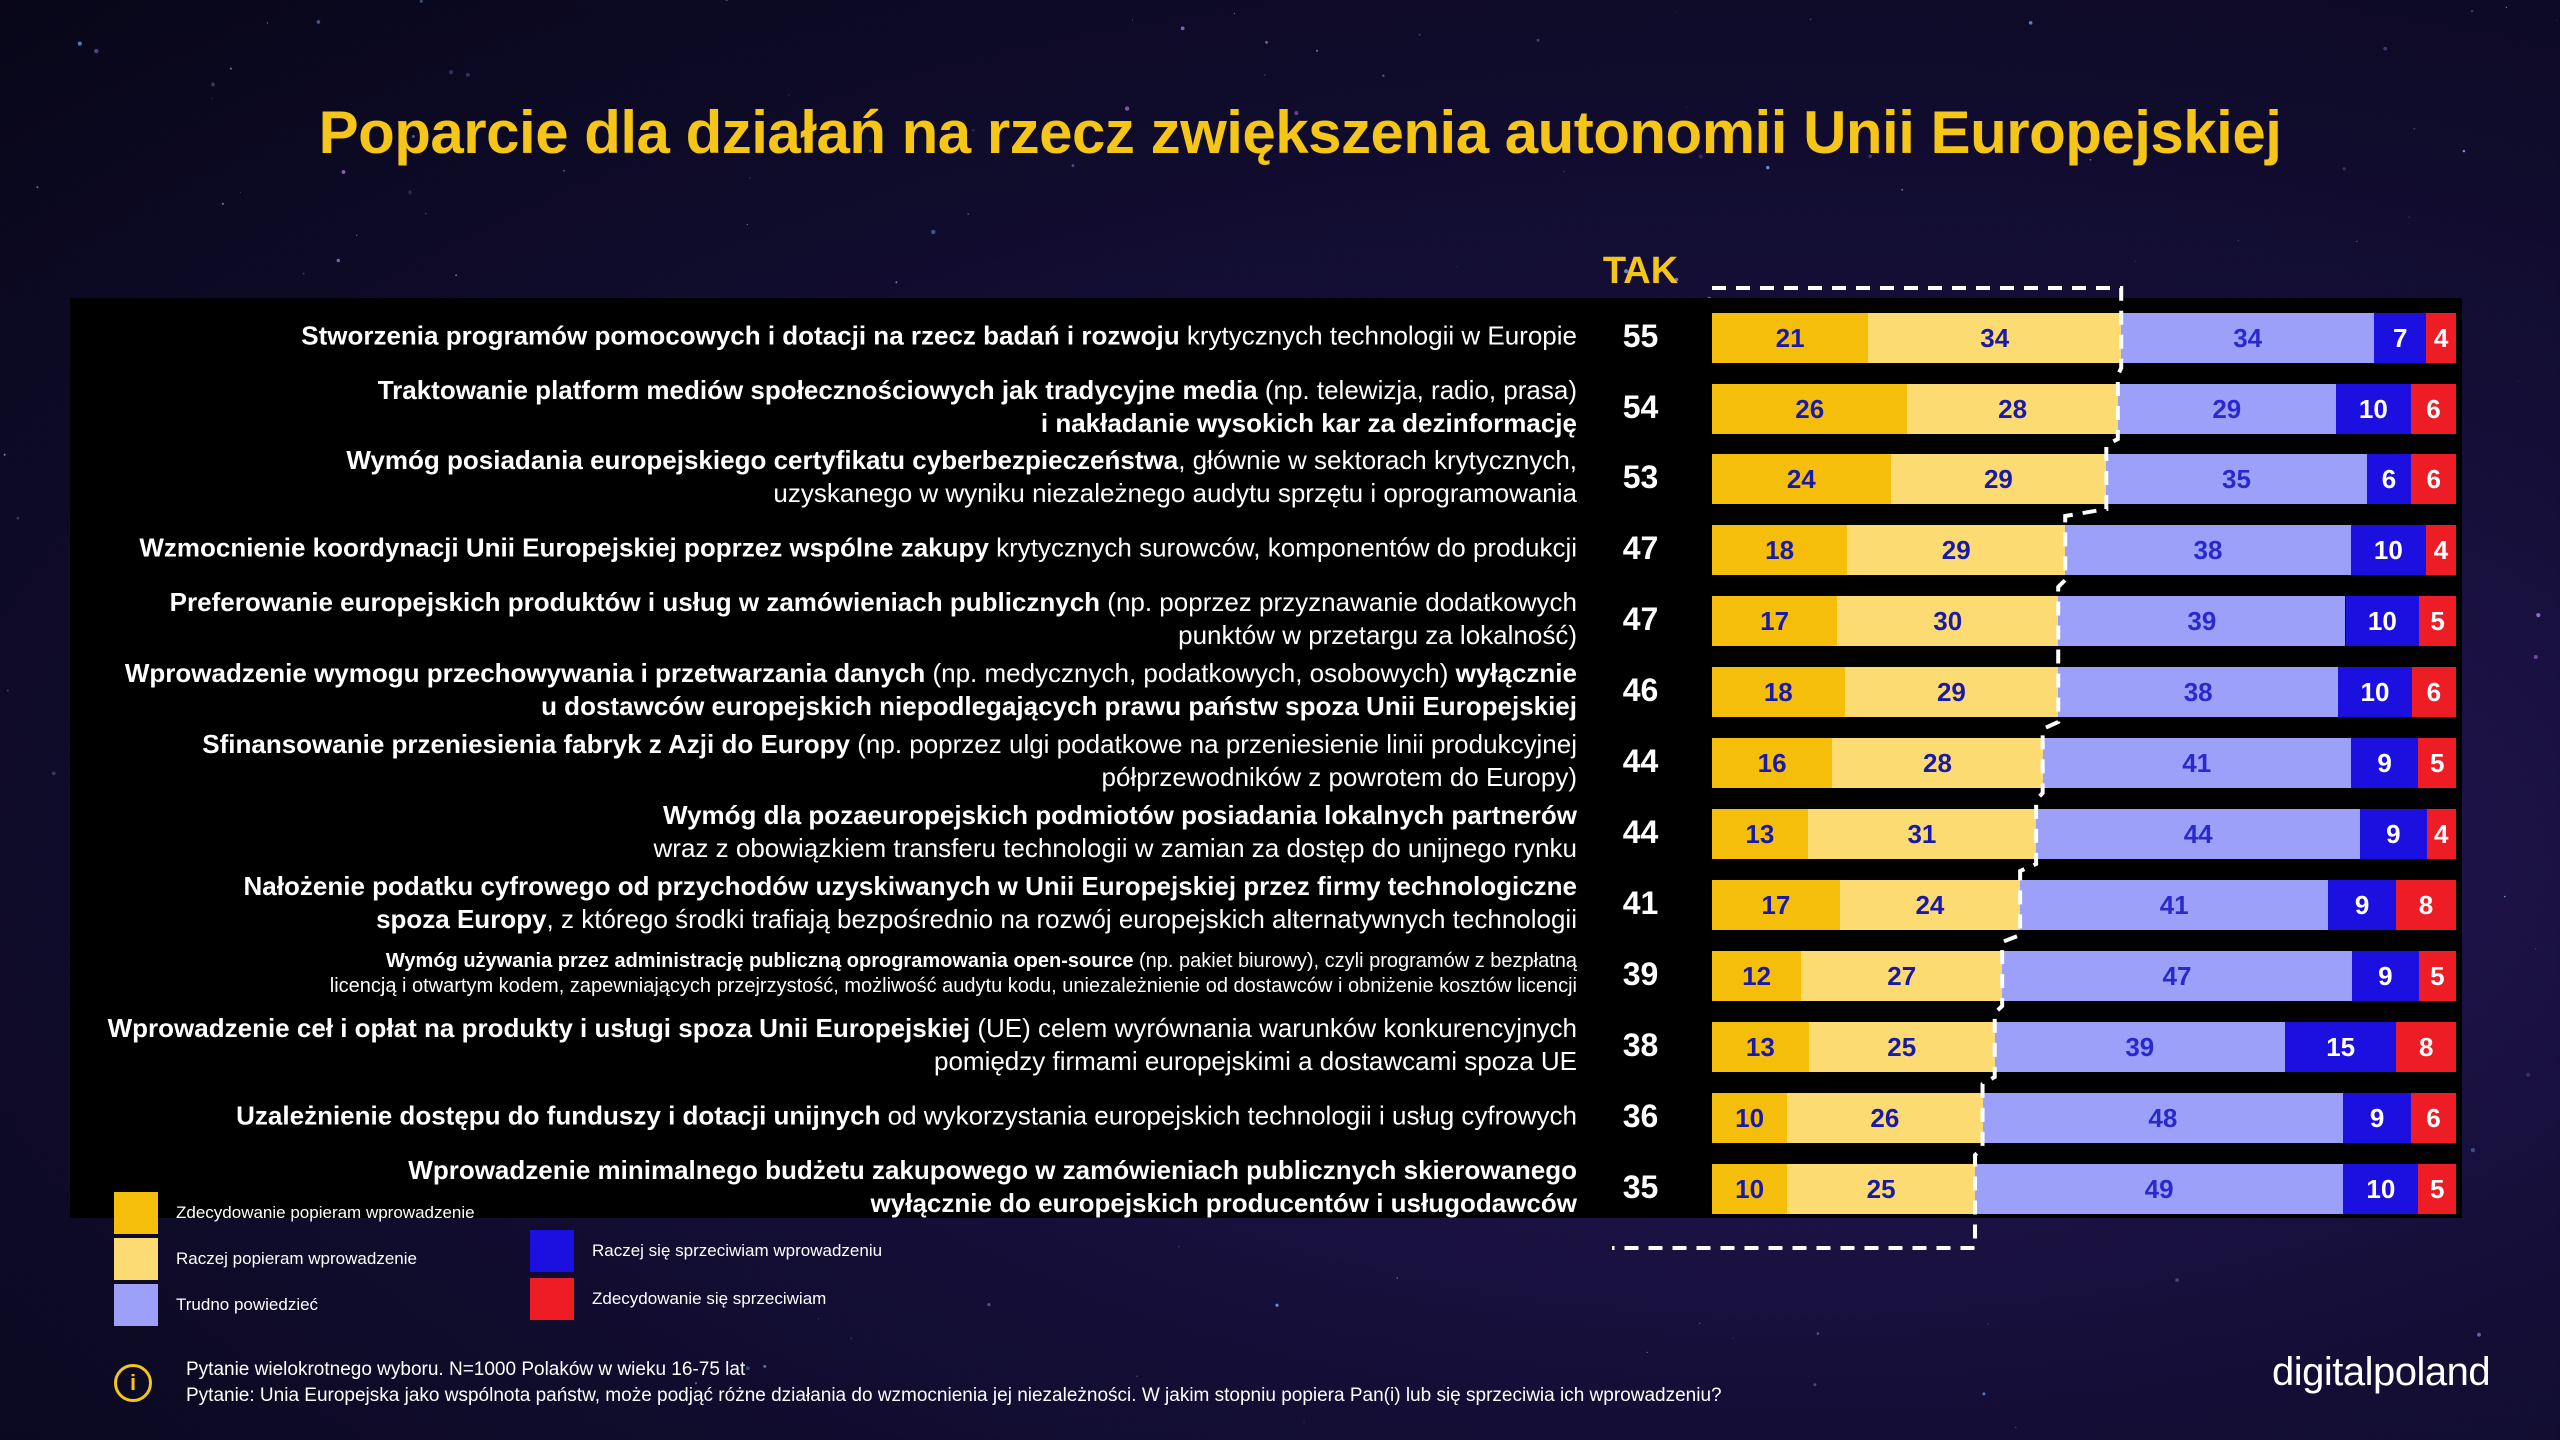  What do you see at coordinates (2400, 338) in the screenshot?
I see `bar-segment: 7` at bounding box center [2400, 338].